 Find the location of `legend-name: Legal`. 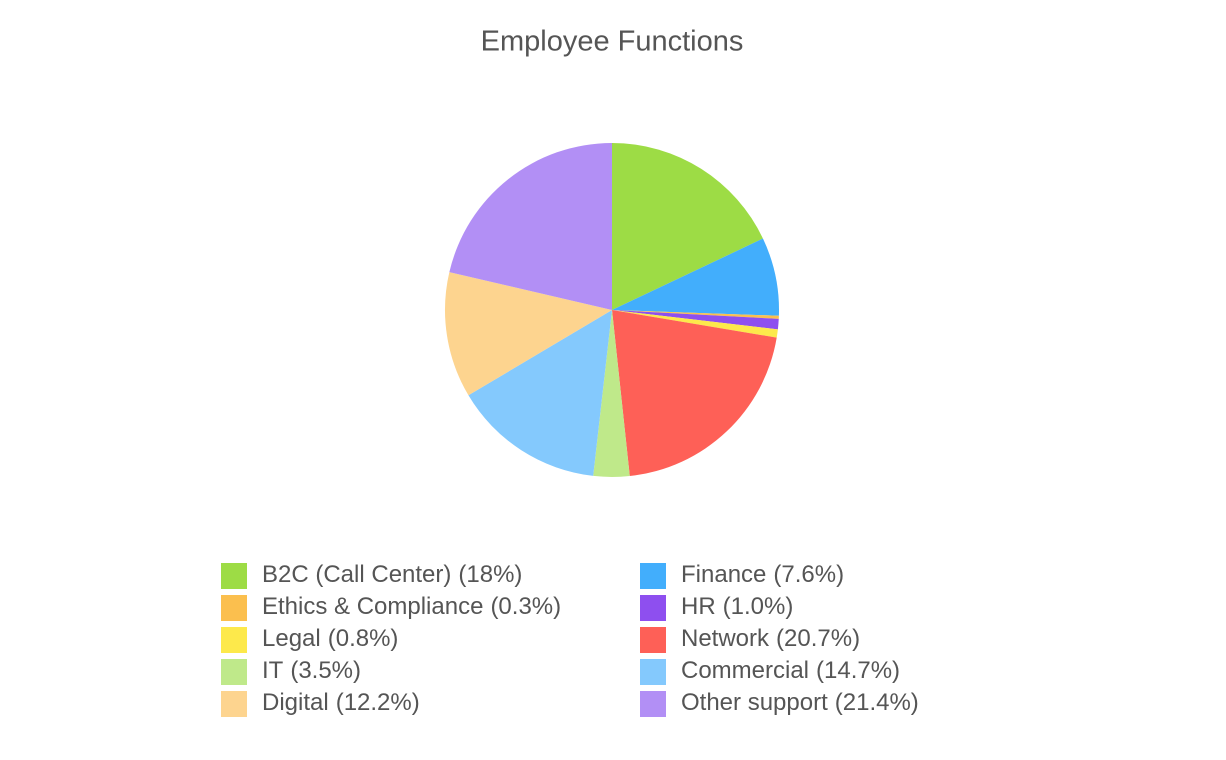

legend-name: Legal is located at coordinates (291, 638).